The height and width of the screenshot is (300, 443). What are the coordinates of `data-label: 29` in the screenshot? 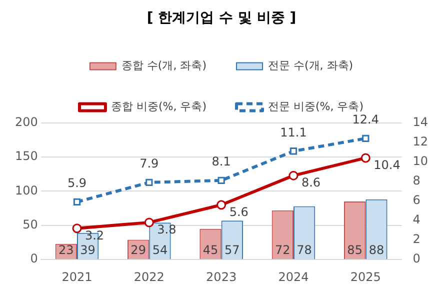 It's located at (138, 250).